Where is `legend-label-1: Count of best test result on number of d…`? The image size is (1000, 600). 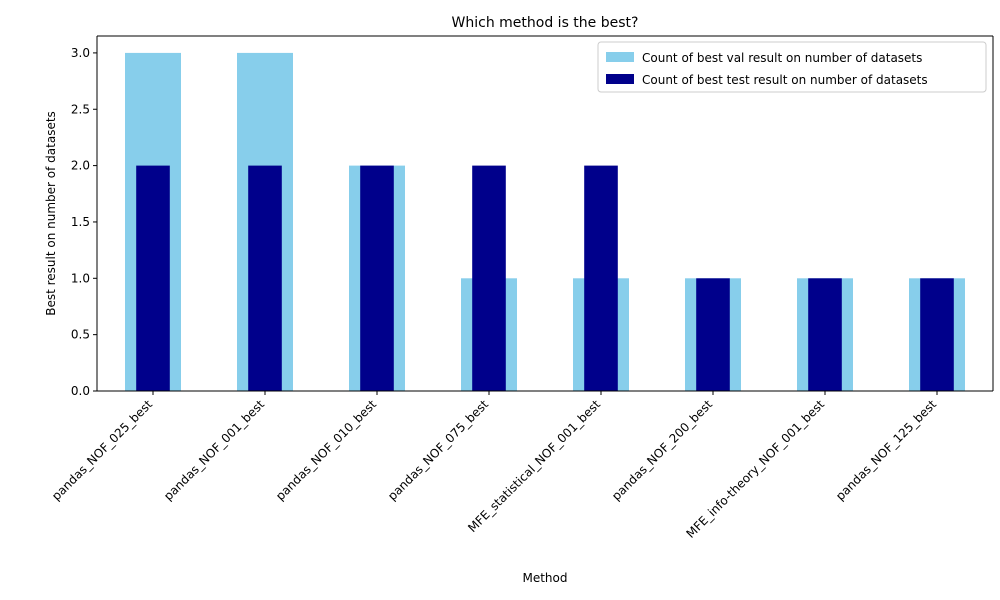 legend-label-1: Count of best test result on number of d… is located at coordinates (785, 80).